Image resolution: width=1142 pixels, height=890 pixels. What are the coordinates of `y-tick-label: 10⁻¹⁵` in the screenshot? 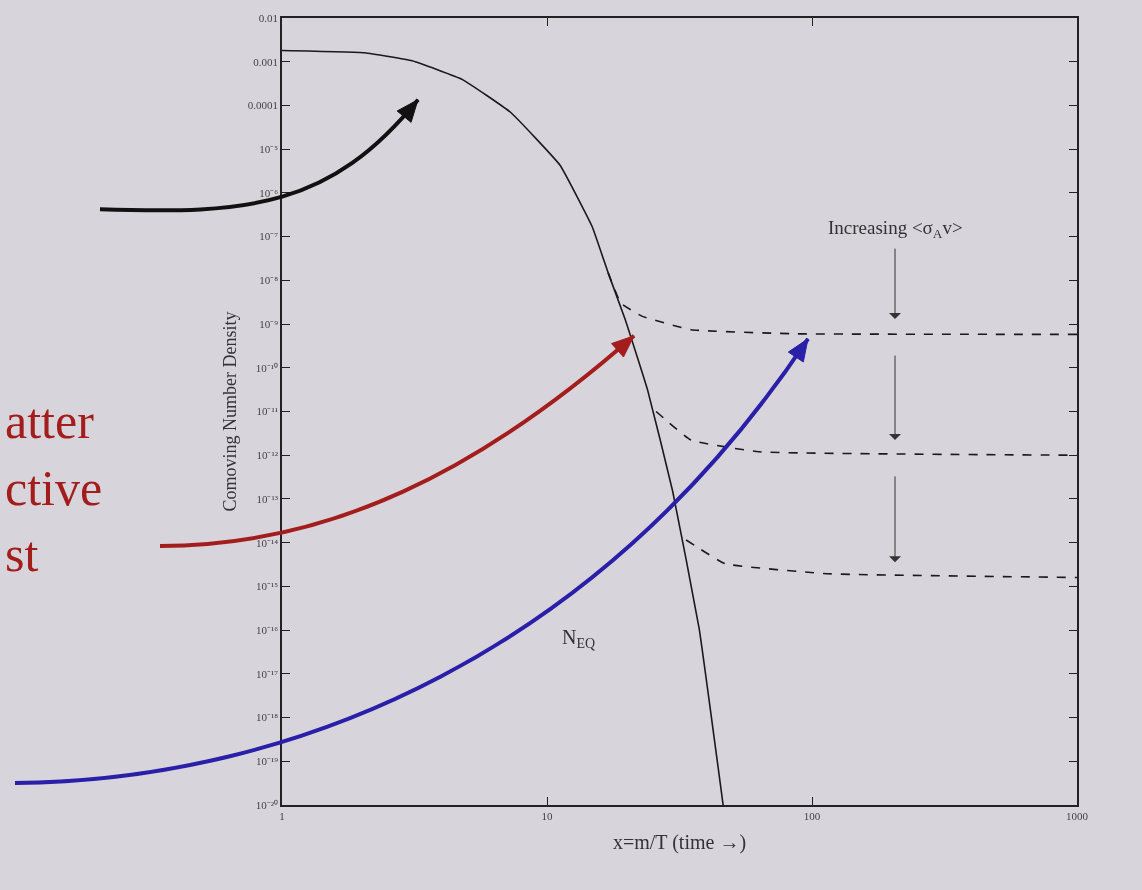 It's located at (267, 586).